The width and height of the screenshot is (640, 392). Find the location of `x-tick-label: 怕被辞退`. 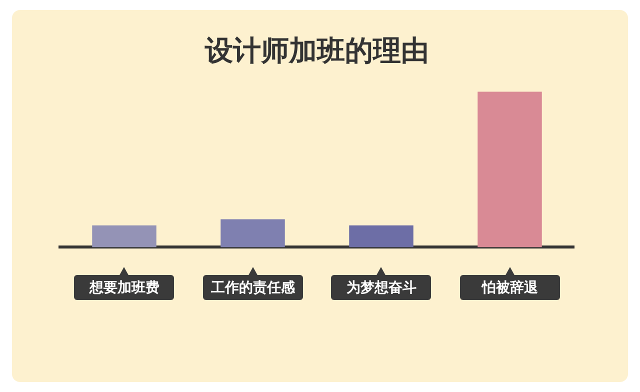

x-tick-label: 怕被辞退 is located at coordinates (509, 287).